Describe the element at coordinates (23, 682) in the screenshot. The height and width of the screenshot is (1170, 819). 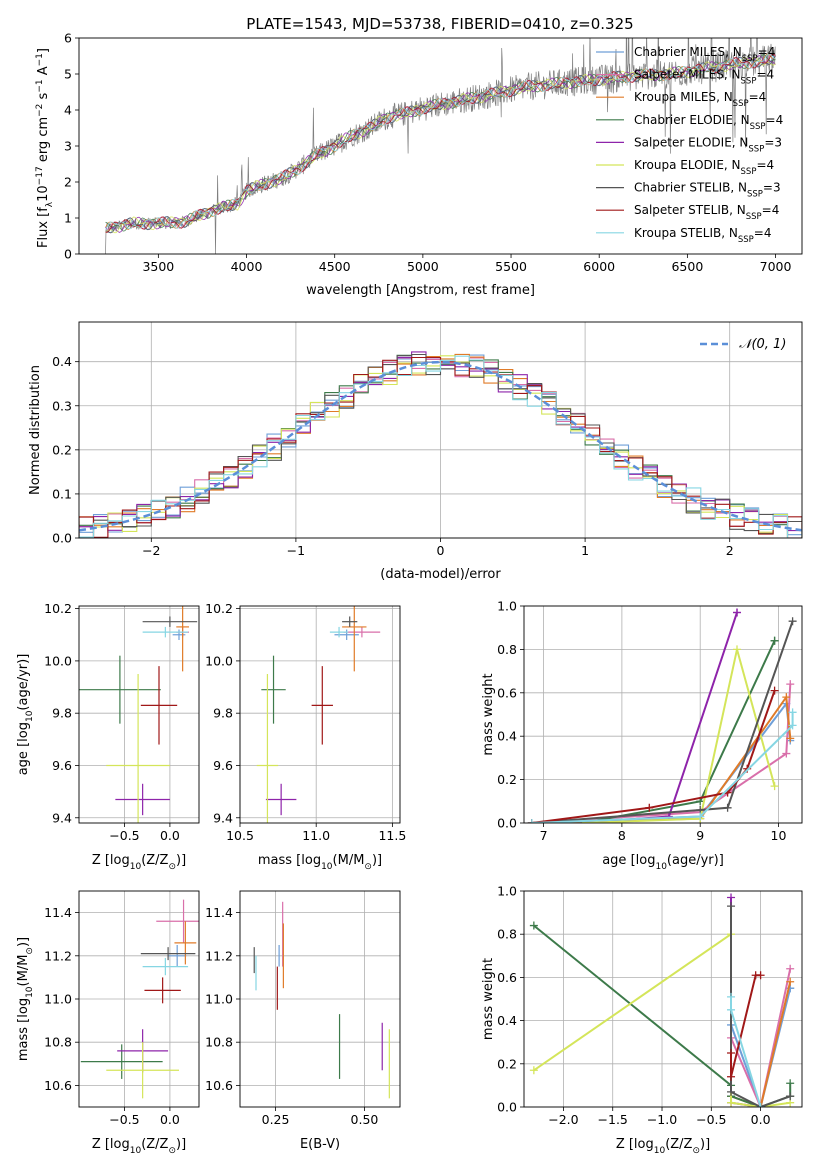
I see `y-axis-label-part: (age/yr)]` at that location.